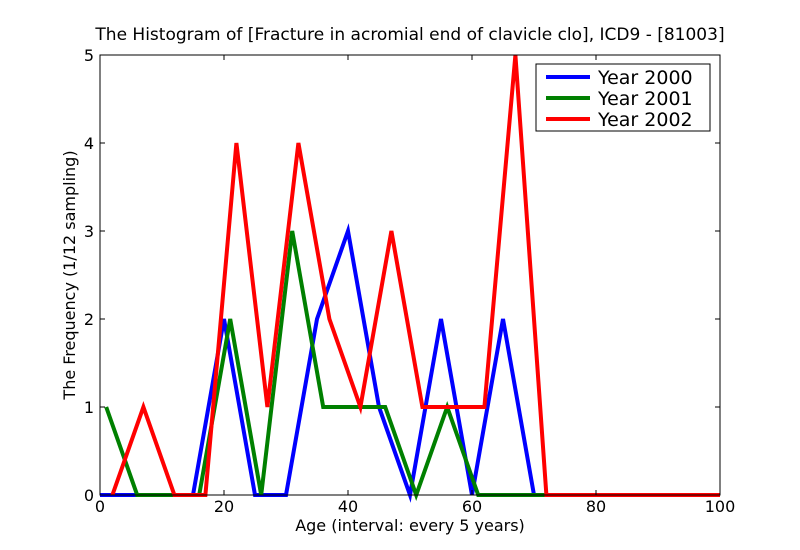  I want to click on y-tick-label-4: 4, so click(89, 143).